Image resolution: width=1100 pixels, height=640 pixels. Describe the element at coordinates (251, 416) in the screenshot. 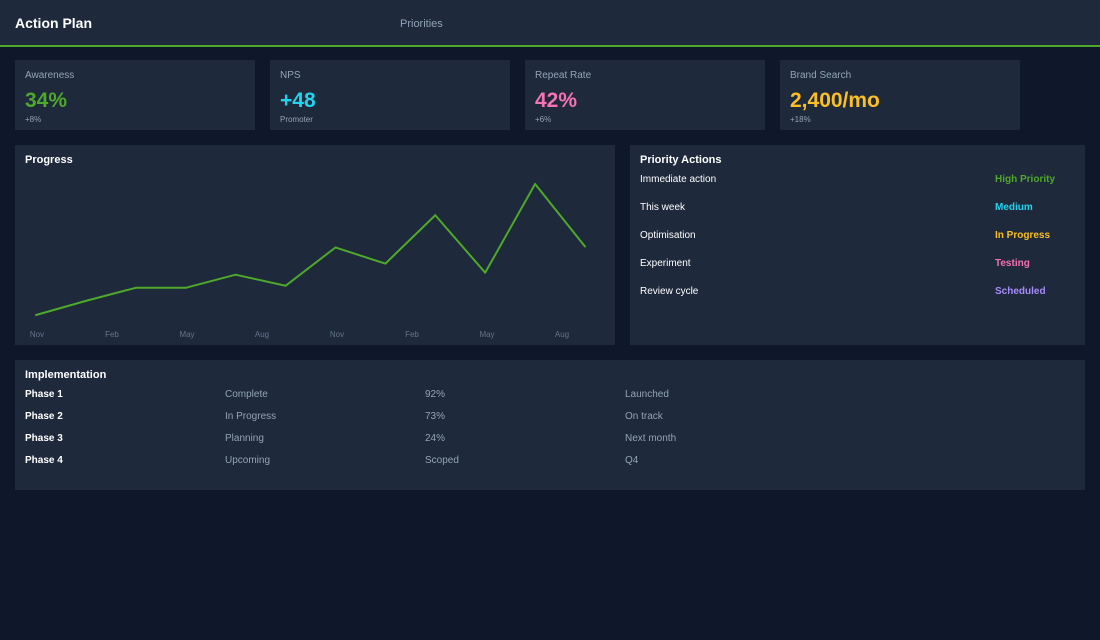

I see `phase-status: In Progress` at that location.